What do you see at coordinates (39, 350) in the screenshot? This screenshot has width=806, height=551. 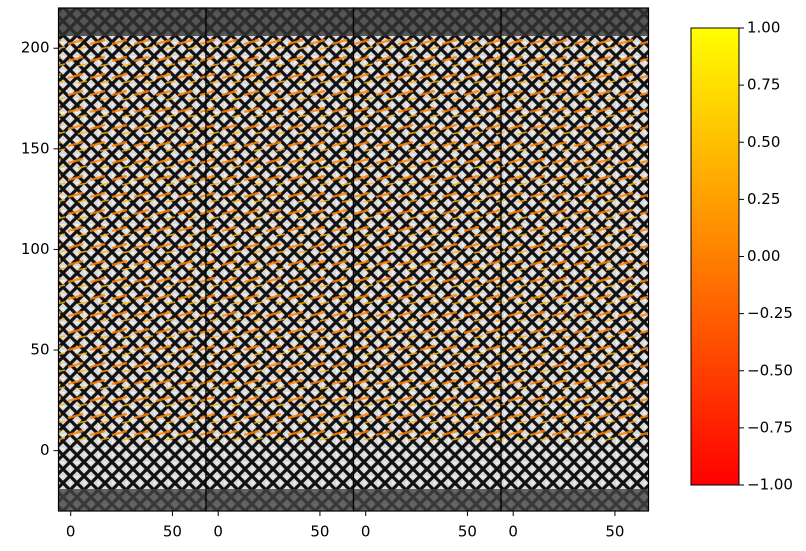 I see `y-tick-label: 50` at bounding box center [39, 350].